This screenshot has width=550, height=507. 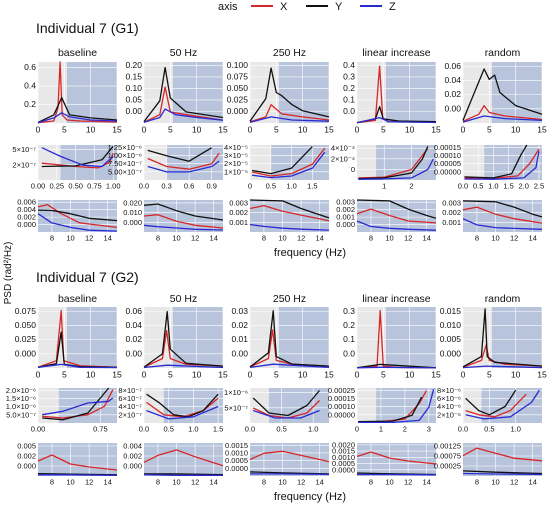 I want to click on y-tick-label: 4×10⁻⁷, so click(x=130, y=406).